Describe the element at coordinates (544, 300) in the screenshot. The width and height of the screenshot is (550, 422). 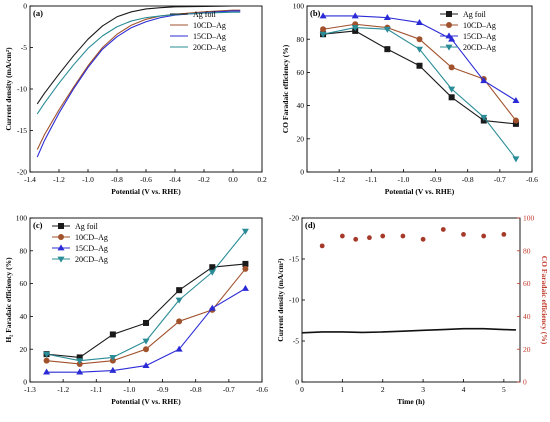
I see `y2-axis-label: CO Faradaic efficiency (%)` at that location.